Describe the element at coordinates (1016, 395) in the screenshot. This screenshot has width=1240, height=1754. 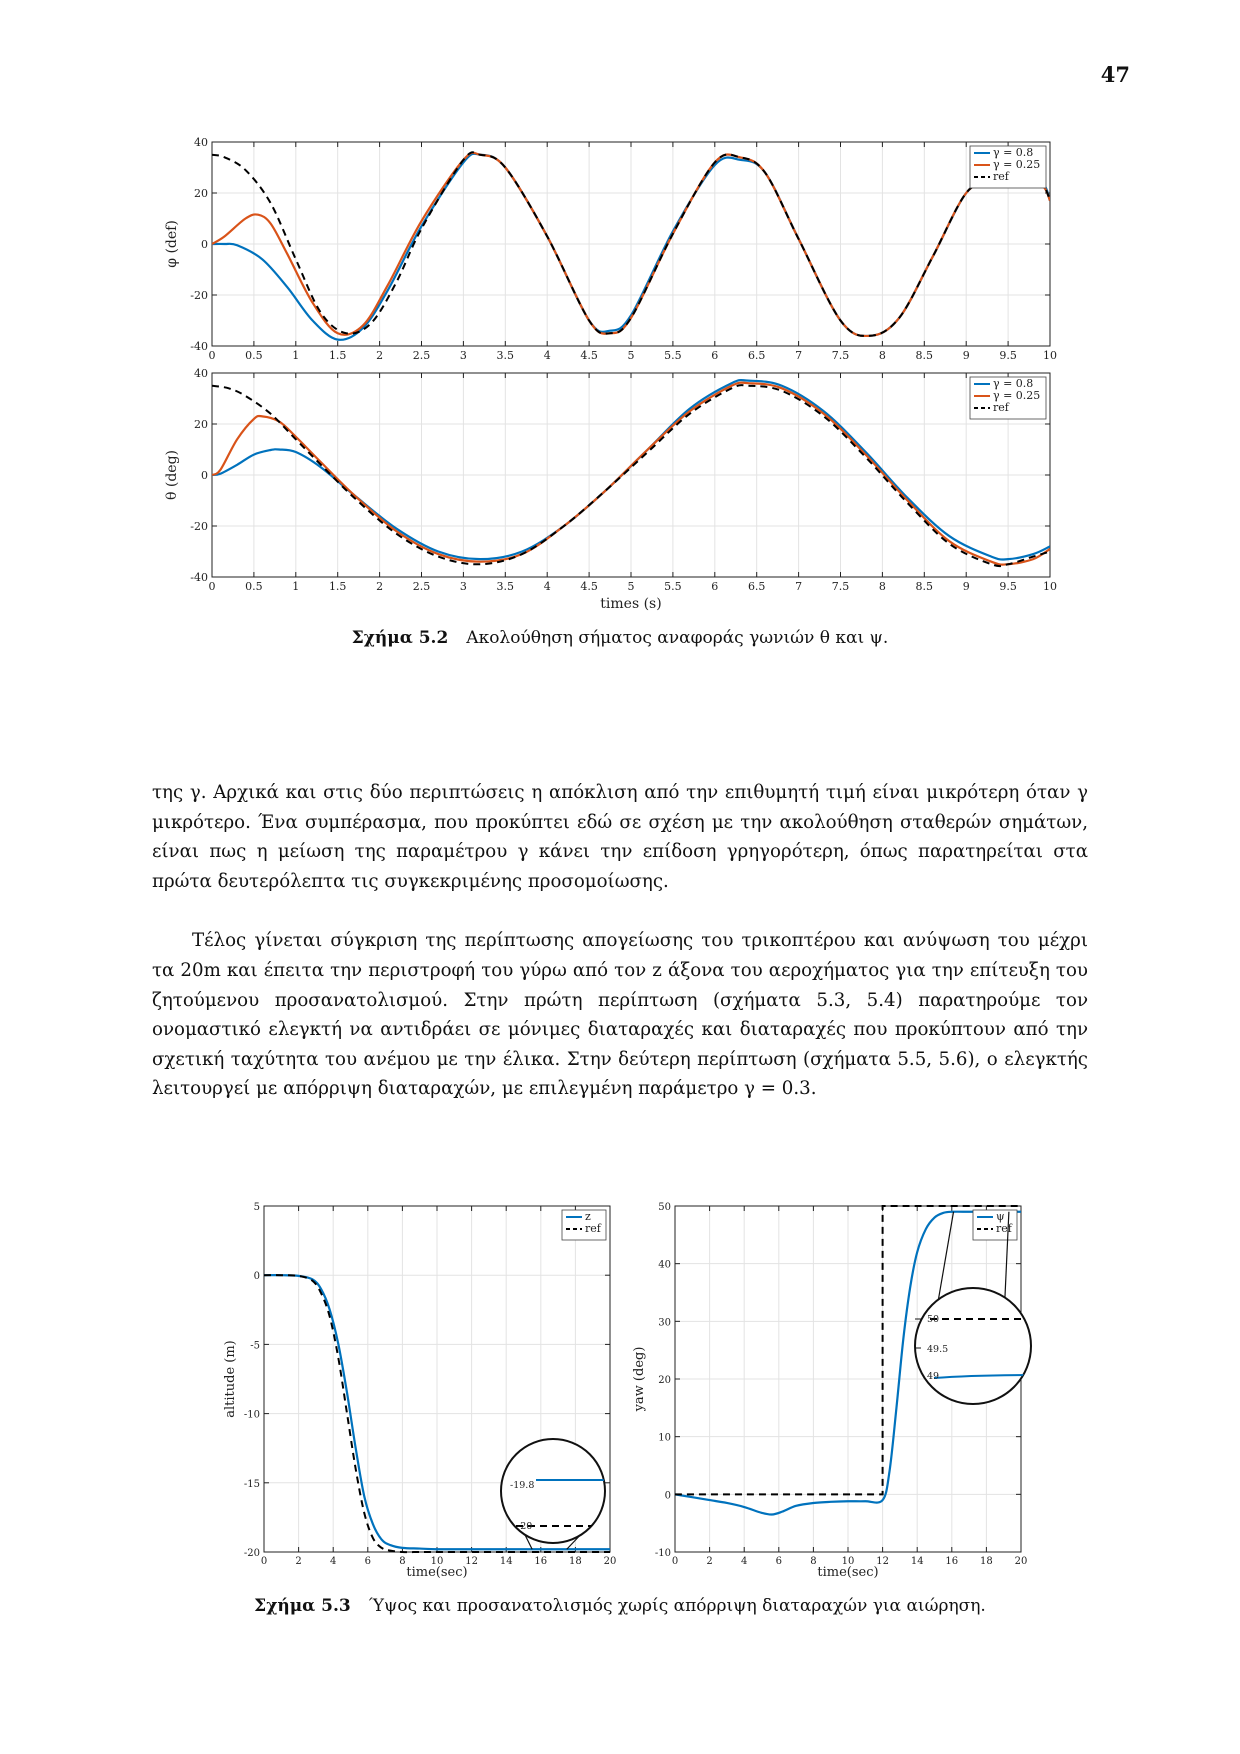
I see `legend-entry: γ = 0.25` at that location.